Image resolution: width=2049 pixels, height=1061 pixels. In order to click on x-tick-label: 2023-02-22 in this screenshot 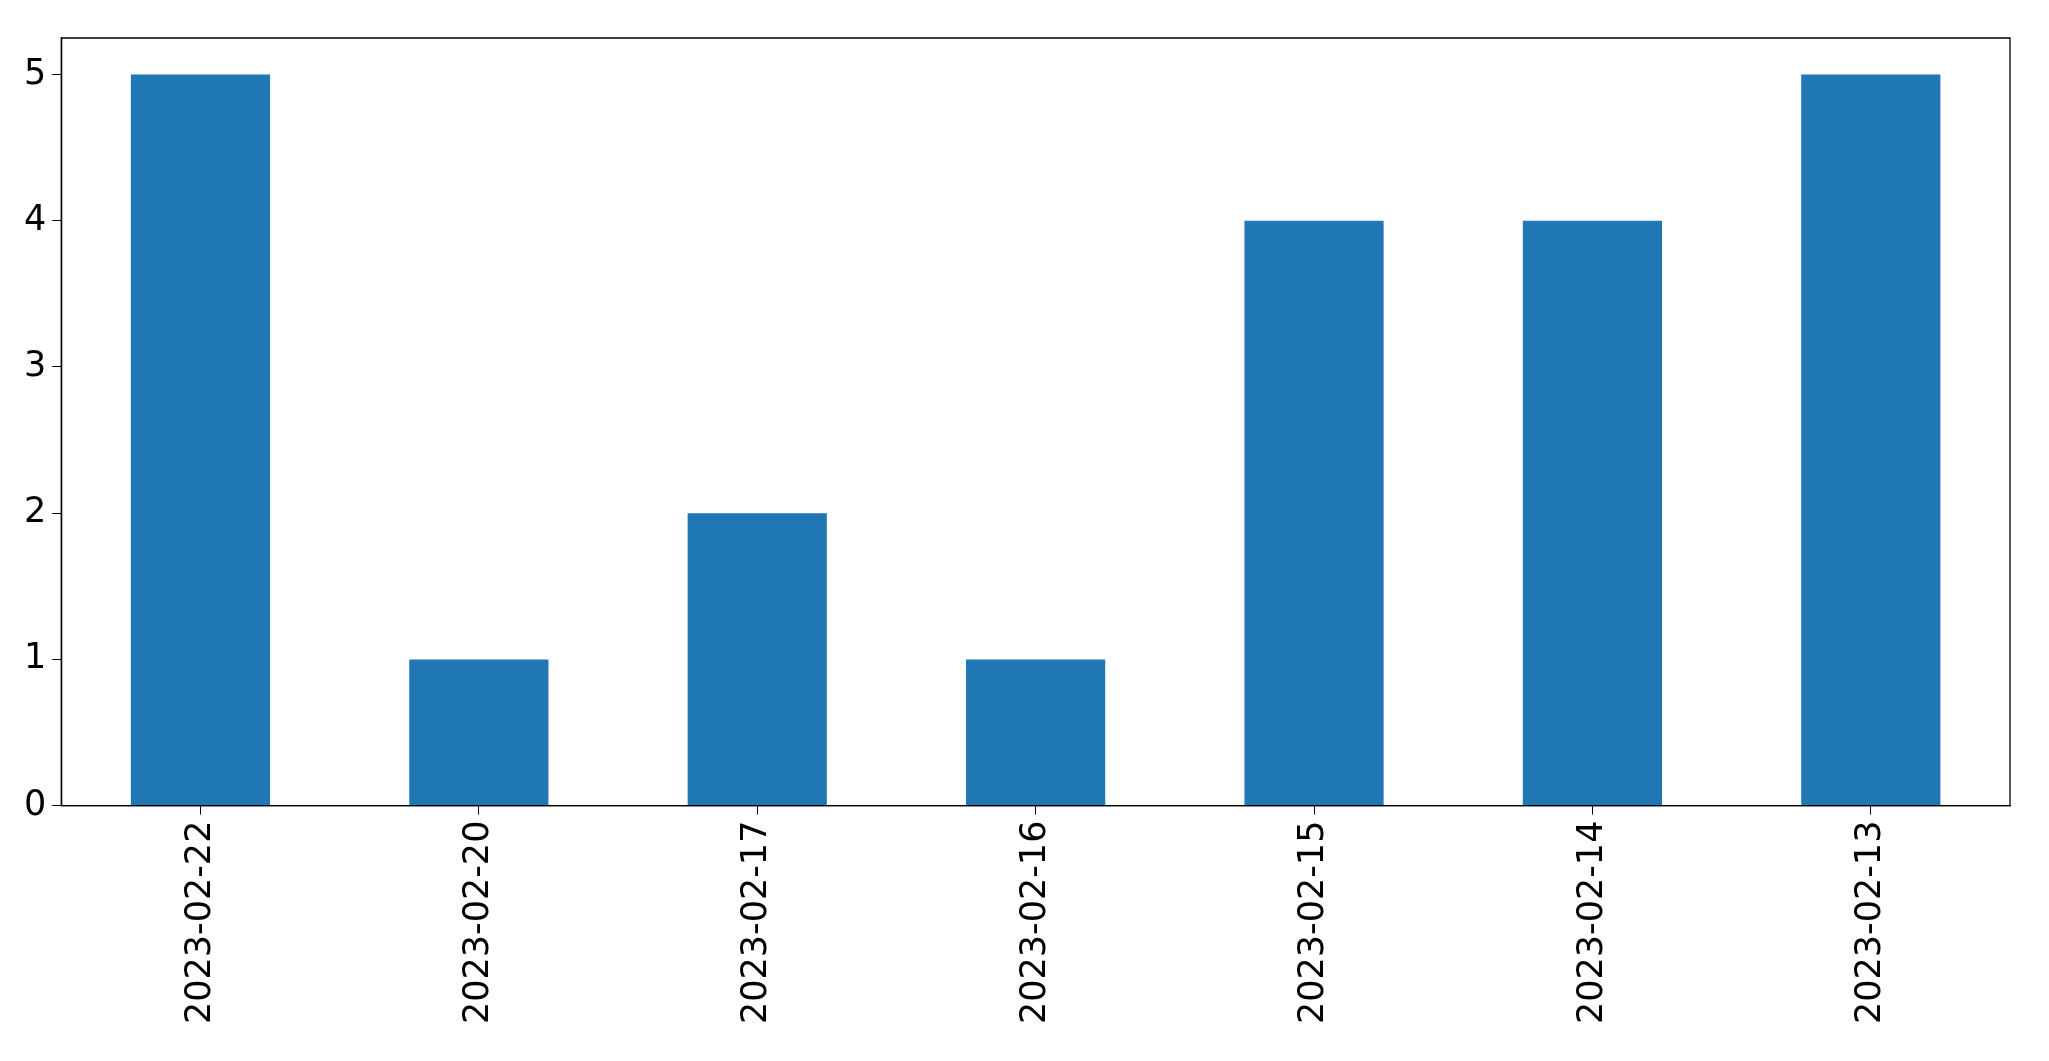, I will do `click(197, 922)`.